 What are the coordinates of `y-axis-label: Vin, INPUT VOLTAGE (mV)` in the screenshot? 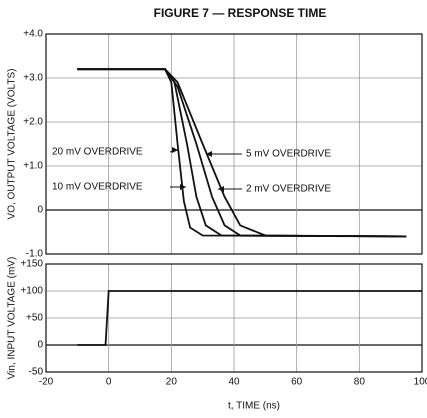 It's located at (12, 318).